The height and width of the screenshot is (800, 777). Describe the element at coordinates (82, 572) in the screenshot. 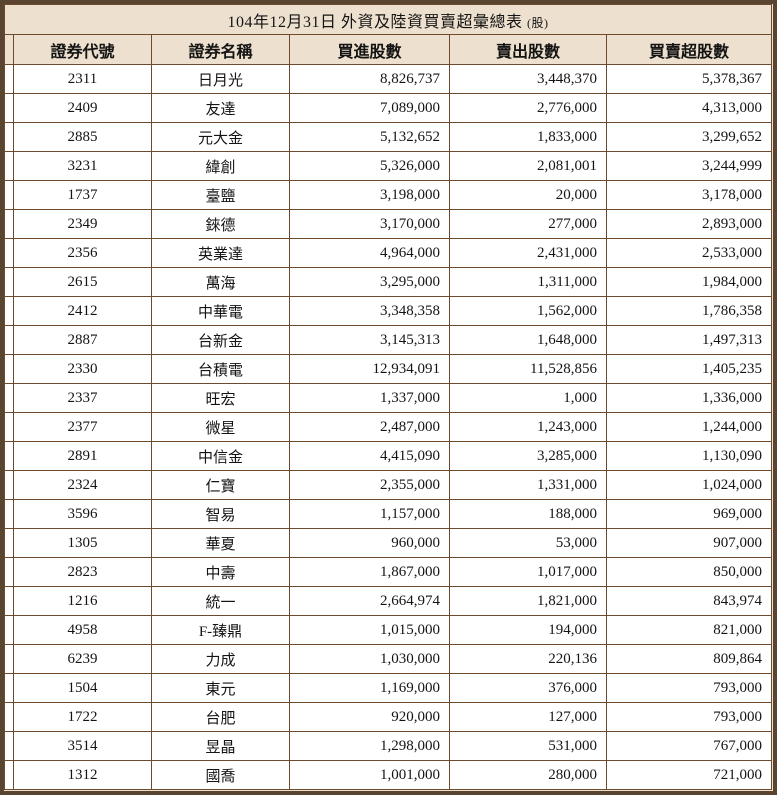

I see `code-cell: 2823` at that location.